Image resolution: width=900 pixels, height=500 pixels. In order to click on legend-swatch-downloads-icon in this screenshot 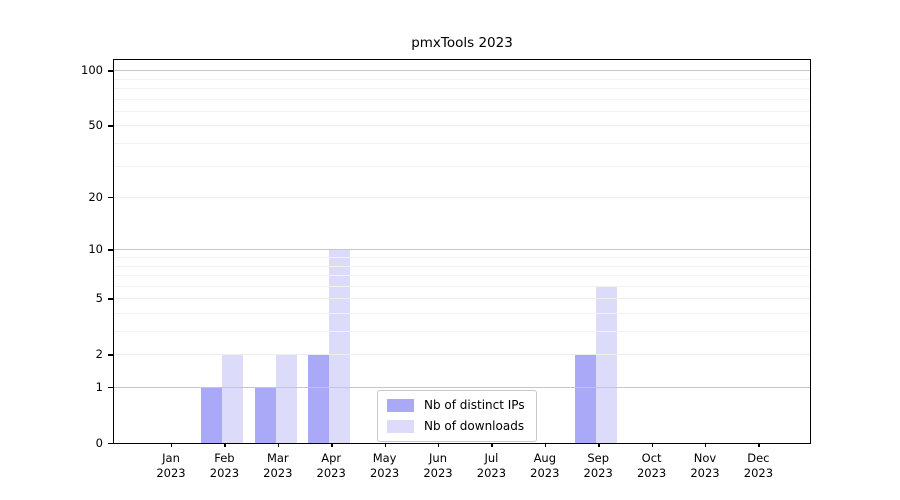, I will do `click(400, 426)`.